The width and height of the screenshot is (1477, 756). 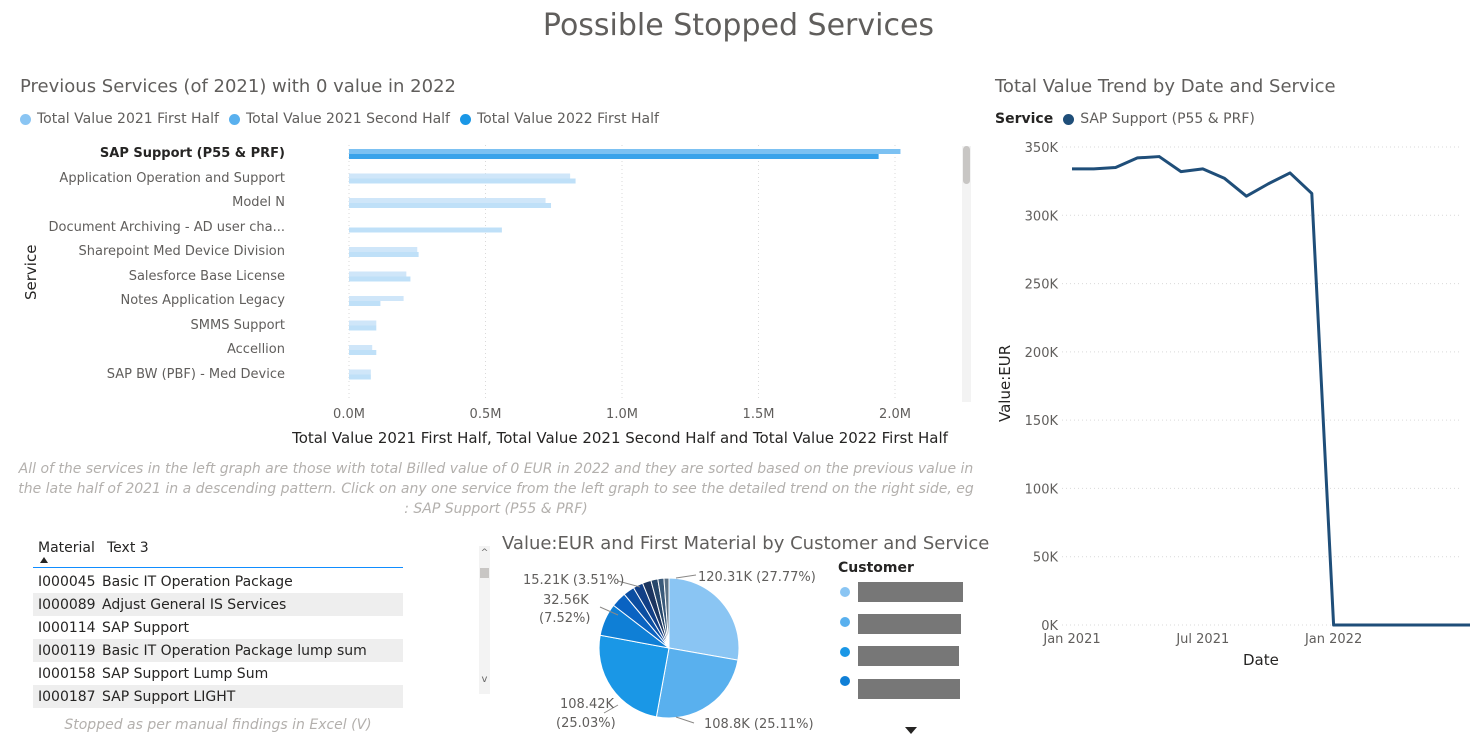 What do you see at coordinates (67, 696) in the screenshot?
I see `material-cell: I000187` at bounding box center [67, 696].